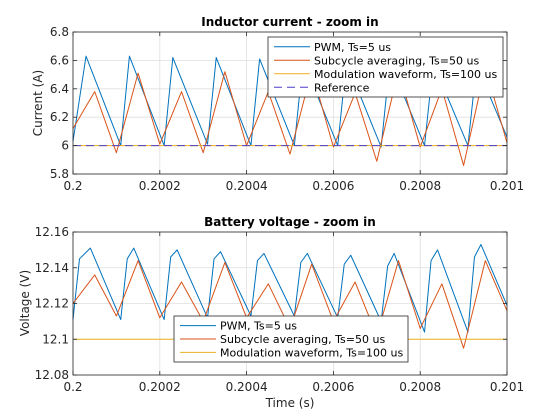 The width and height of the screenshot is (560, 420). I want to click on y-tick-label: 6, so click(65, 146).